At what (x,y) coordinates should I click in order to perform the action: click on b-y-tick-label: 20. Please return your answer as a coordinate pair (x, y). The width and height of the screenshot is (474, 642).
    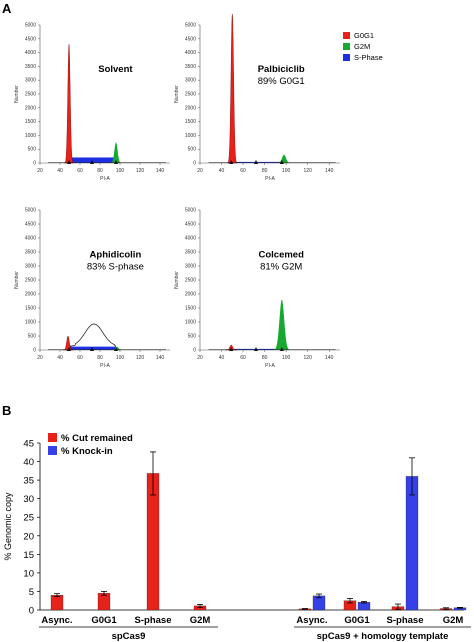
    Looking at the image, I should click on (28, 536).